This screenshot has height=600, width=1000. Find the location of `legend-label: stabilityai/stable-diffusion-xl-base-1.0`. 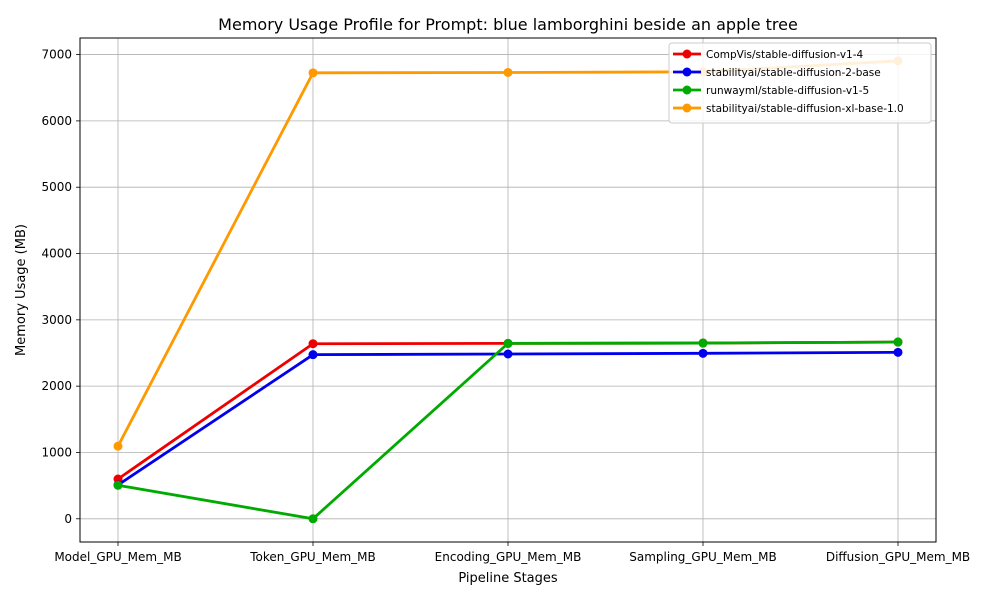

legend-label: stabilityai/stable-diffusion-xl-base-1.0 is located at coordinates (805, 109).